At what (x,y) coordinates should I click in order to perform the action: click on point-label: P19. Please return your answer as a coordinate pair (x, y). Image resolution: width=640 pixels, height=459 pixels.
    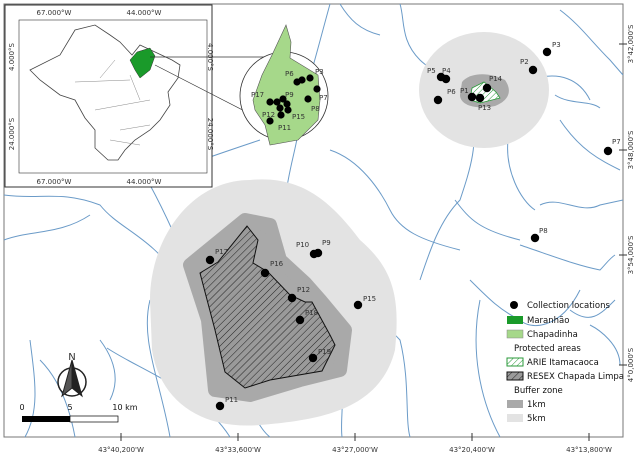
    Looking at the image, I should click on (324, 352).